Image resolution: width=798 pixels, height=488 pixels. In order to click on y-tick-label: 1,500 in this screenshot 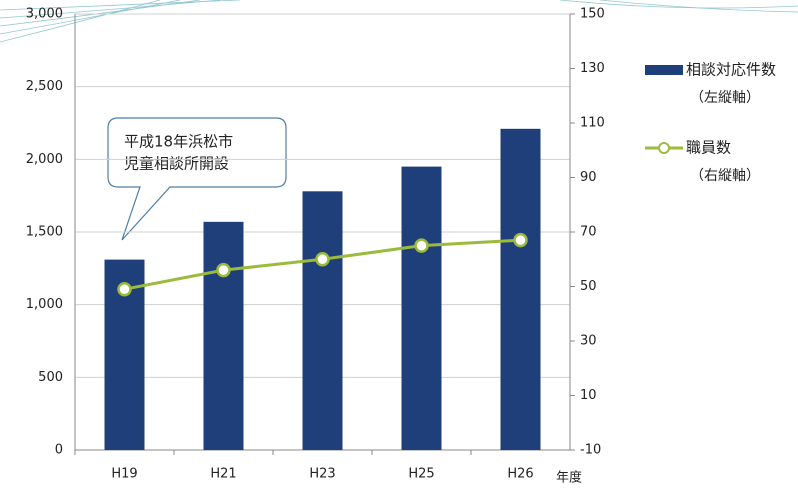, I will do `click(44, 232)`.